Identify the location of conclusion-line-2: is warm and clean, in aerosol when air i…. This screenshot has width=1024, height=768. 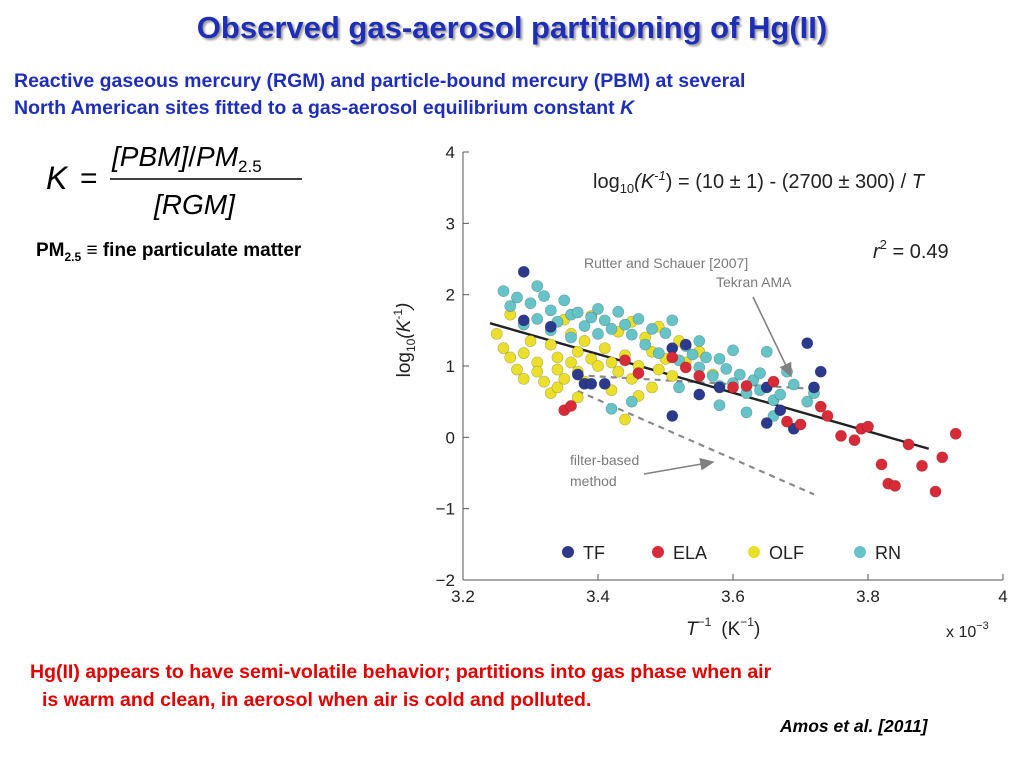
(317, 700).